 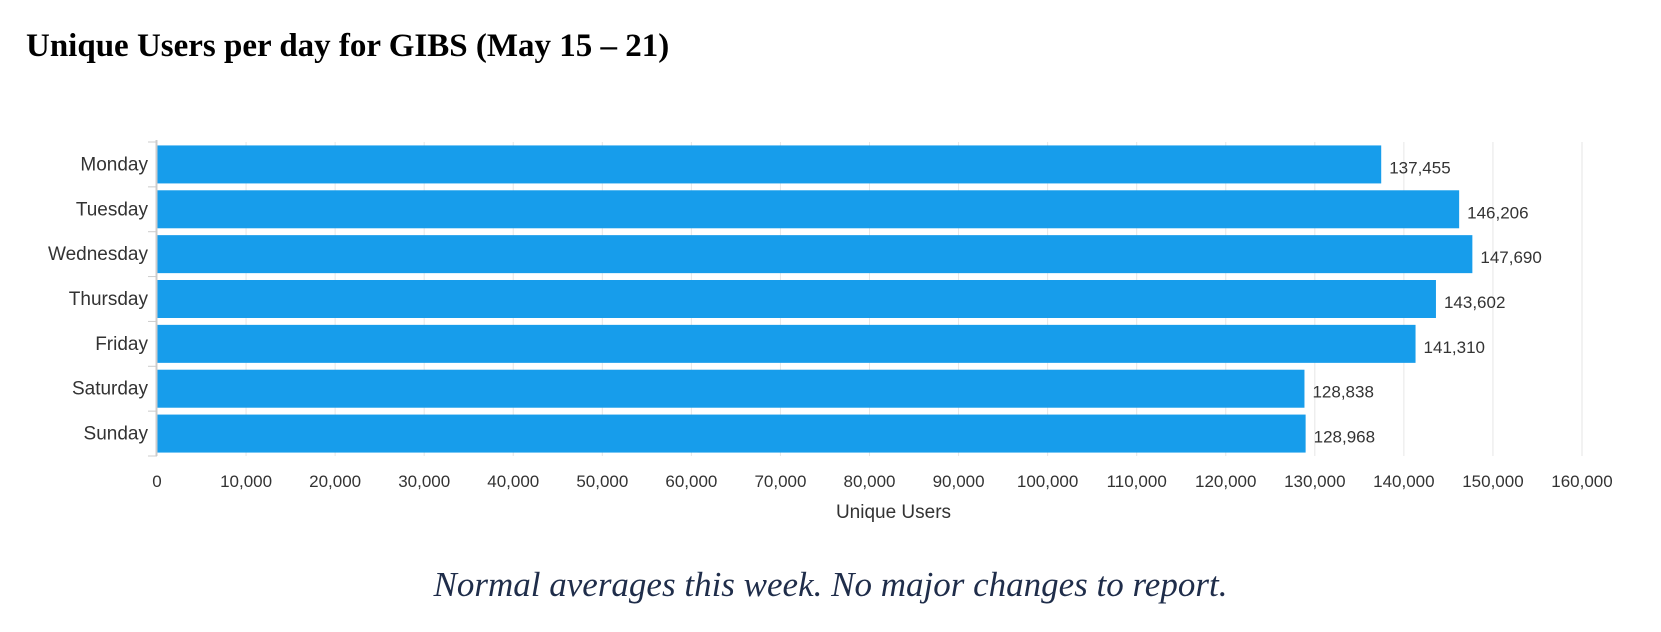 What do you see at coordinates (1492, 481) in the screenshot?
I see `x-tick-label: 150,000` at bounding box center [1492, 481].